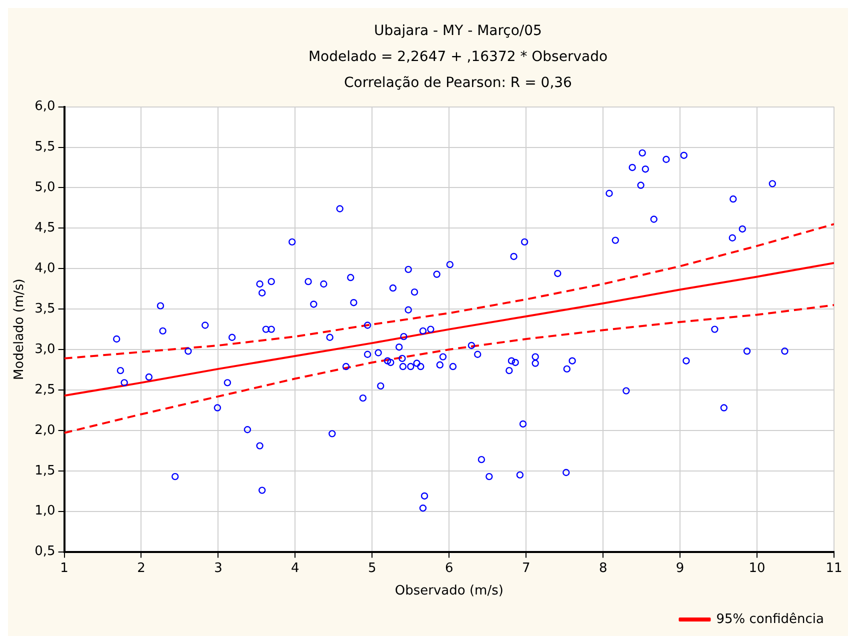 Image resolution: width=856 pixels, height=643 pixels. Describe the element at coordinates (45, 268) in the screenshot. I see `y-tick-label: 4,0` at that location.